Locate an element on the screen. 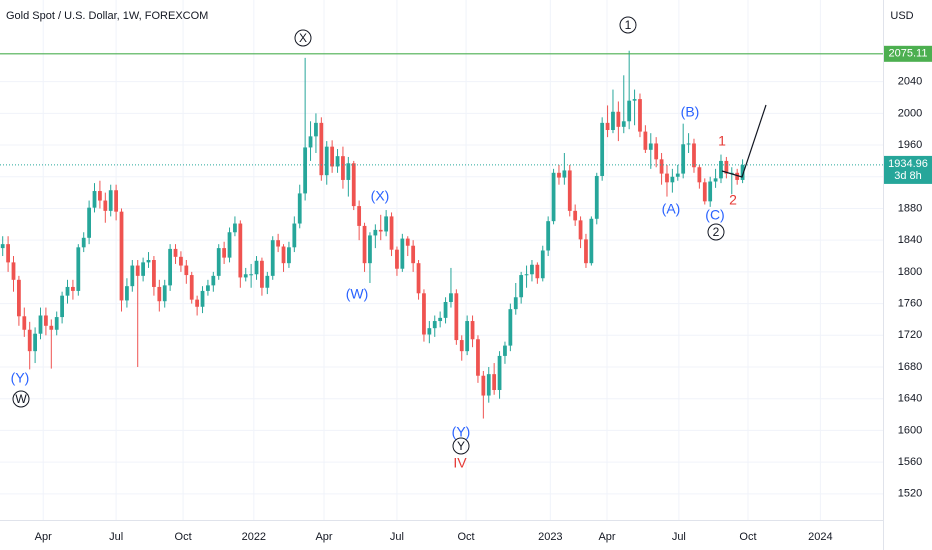 The height and width of the screenshot is (550, 932). x-tick-label: 2022 is located at coordinates (254, 537).